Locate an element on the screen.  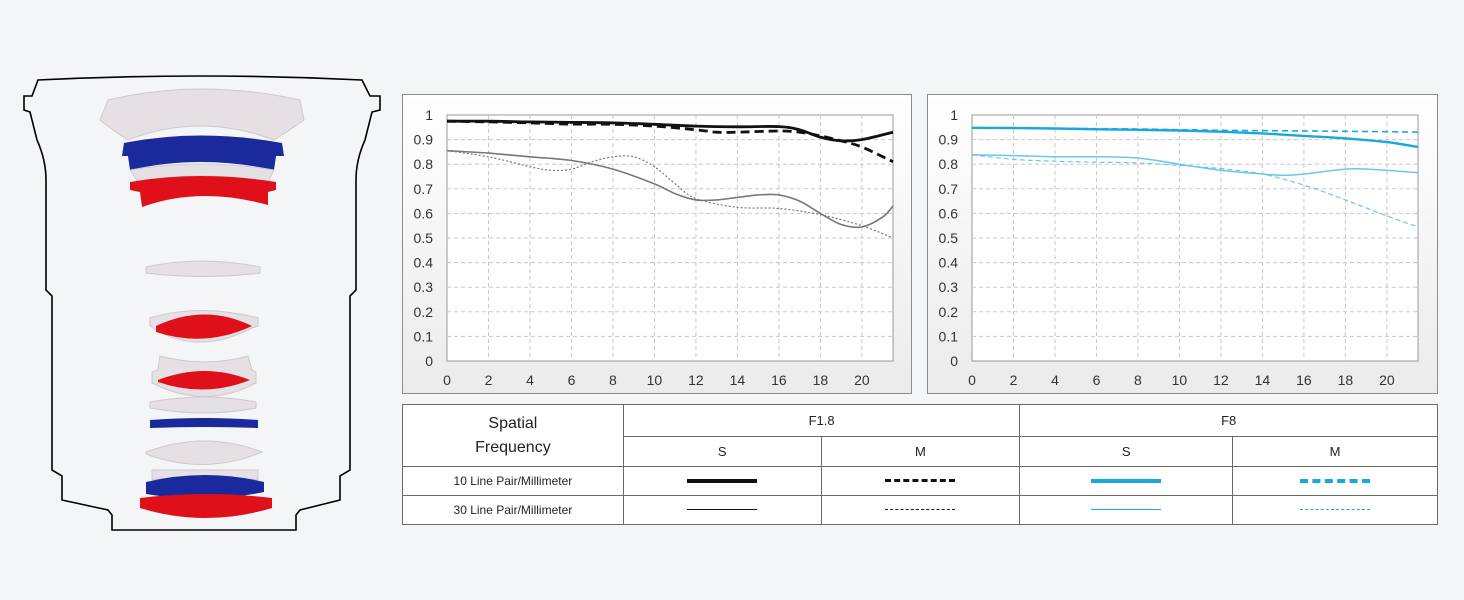
f18-series-m30 is located at coordinates (670, 194).